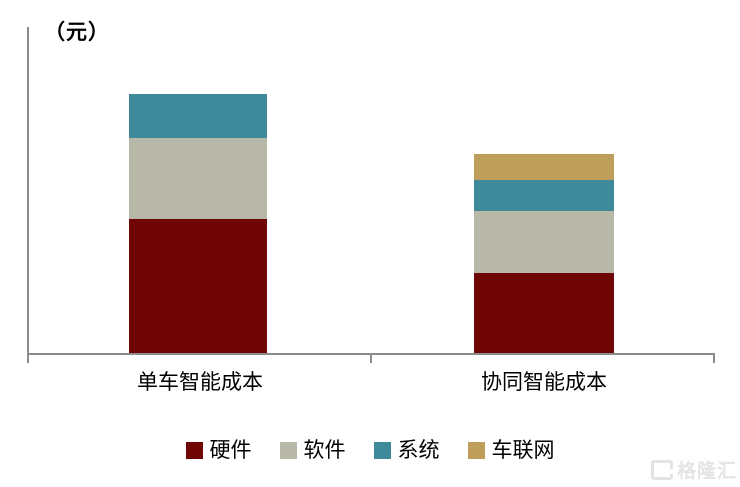 The height and width of the screenshot is (487, 740). I want to click on legend-label: 硬件, so click(230, 450).